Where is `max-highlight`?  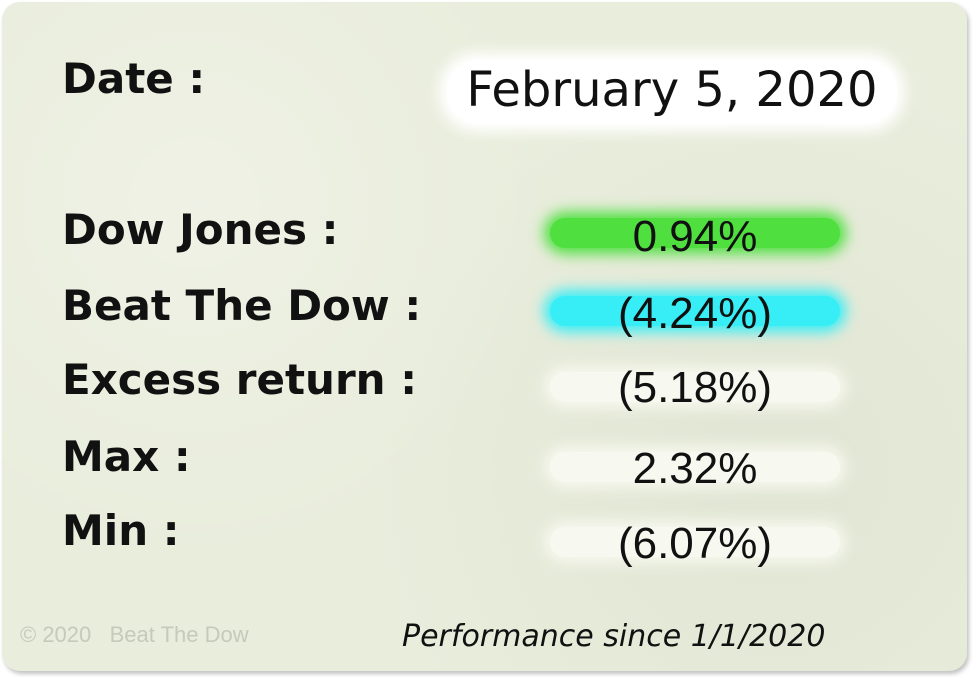
max-highlight is located at coordinates (695, 467).